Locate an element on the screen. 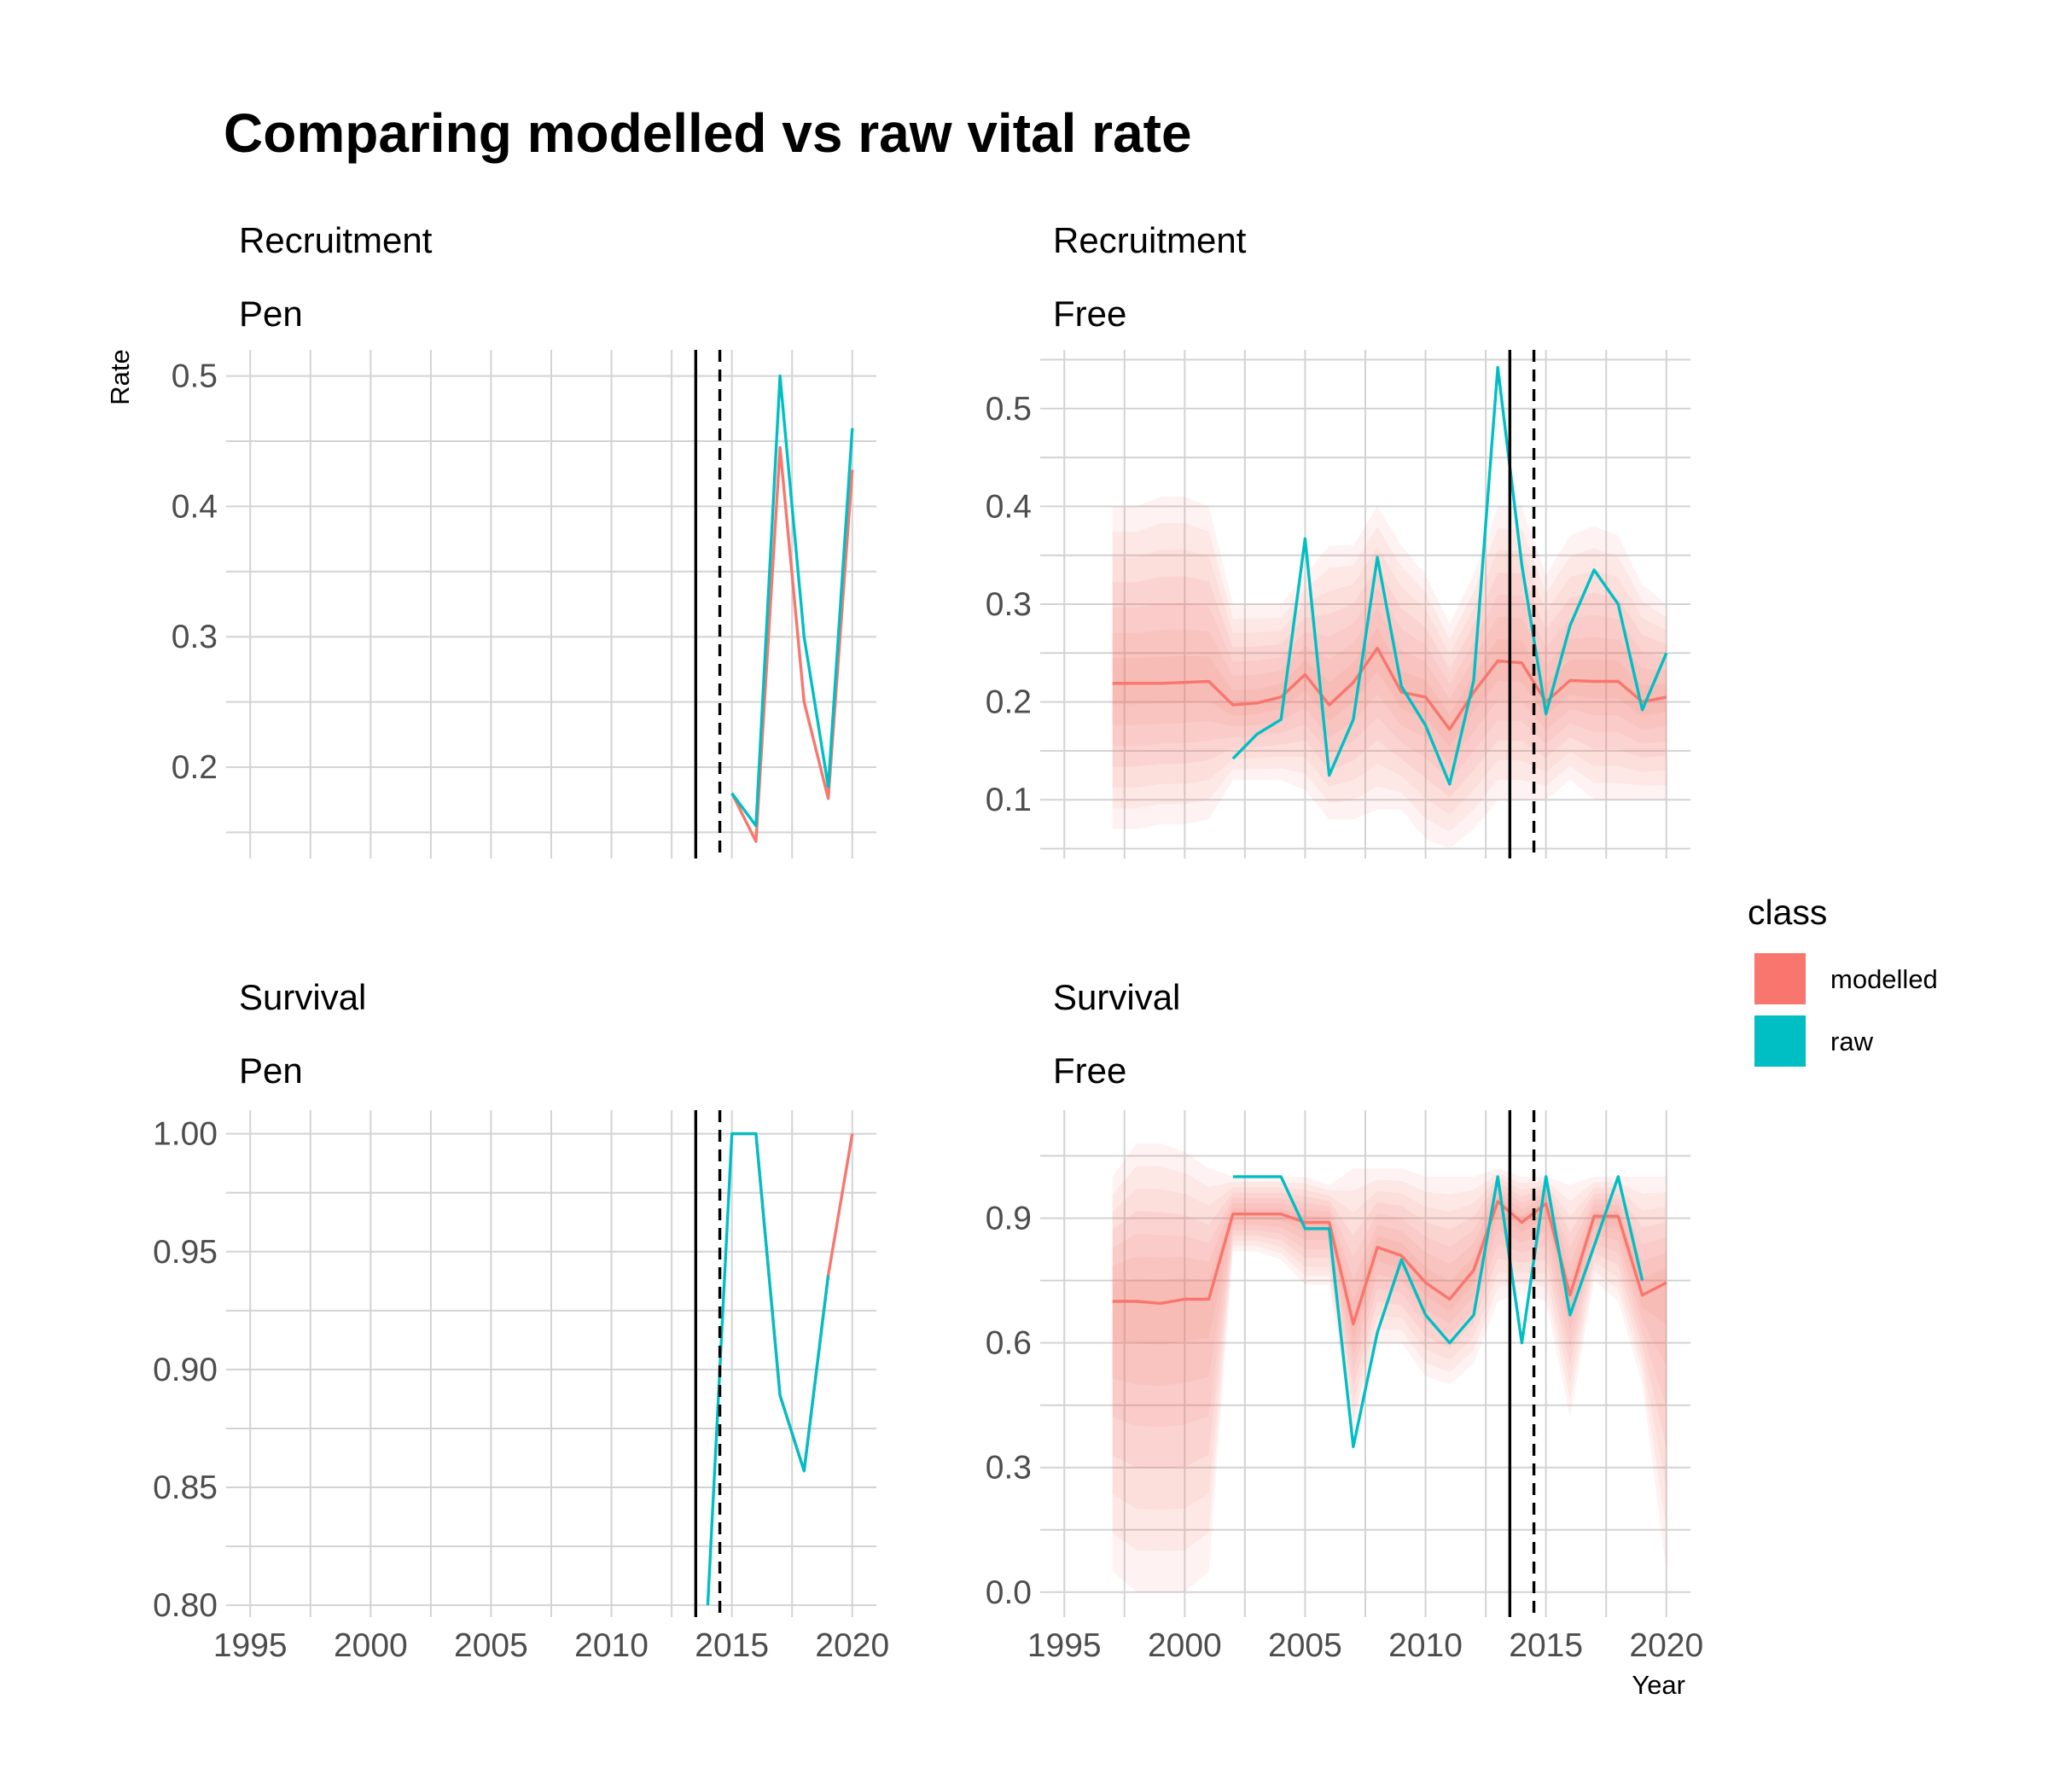 The image size is (2048, 1792). legend-label-raw: raw is located at coordinates (1852, 1041).